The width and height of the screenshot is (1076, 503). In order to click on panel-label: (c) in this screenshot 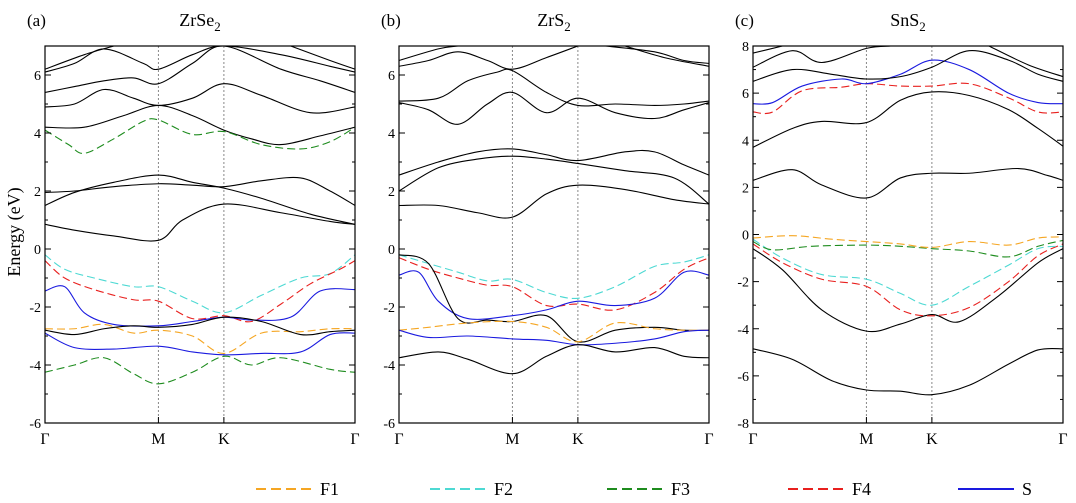, I will do `click(744, 20)`.